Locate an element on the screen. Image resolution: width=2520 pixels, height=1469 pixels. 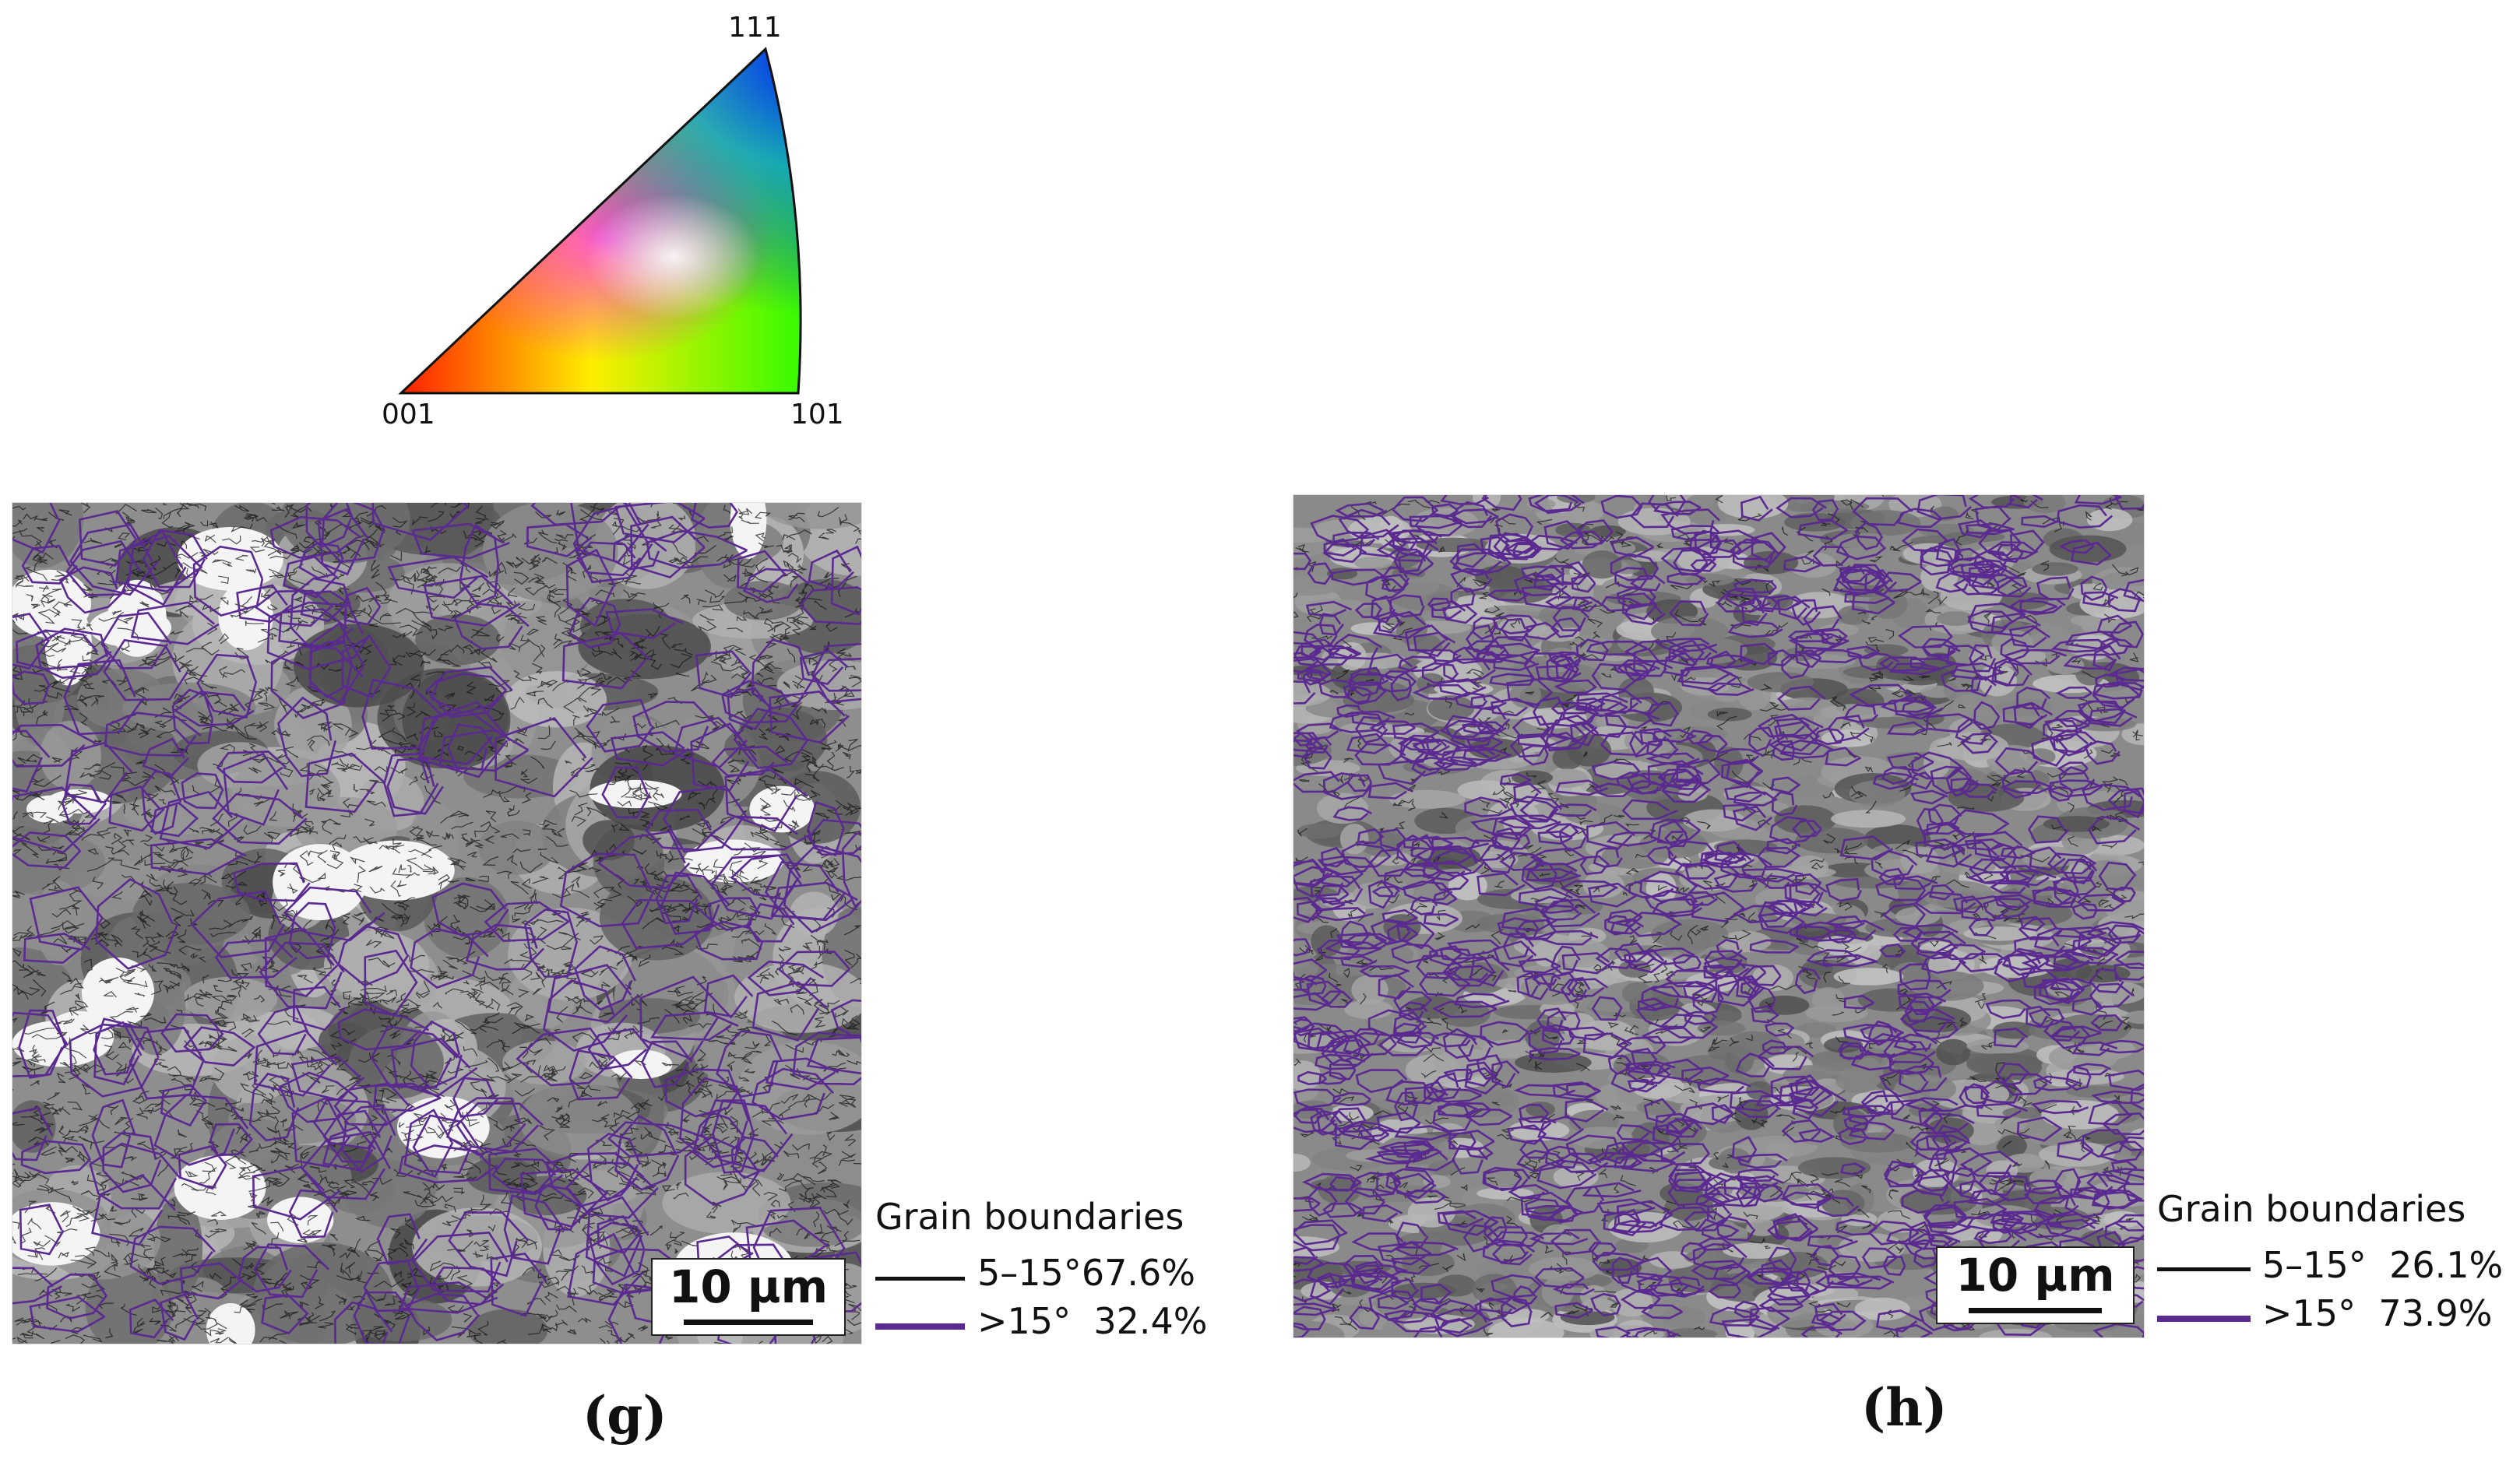
legend-swatch-high-angle-h is located at coordinates (2204, 1319).